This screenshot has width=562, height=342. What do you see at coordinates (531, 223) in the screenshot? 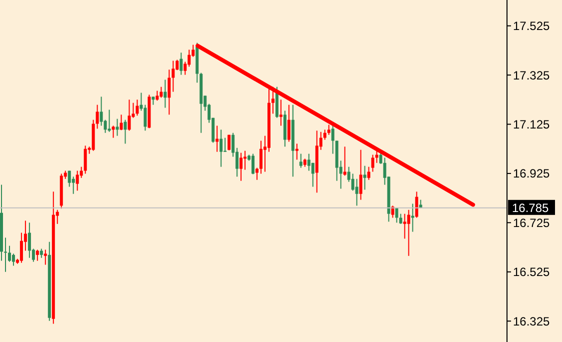
I see `y-tick-label: 16.725` at bounding box center [531, 223].